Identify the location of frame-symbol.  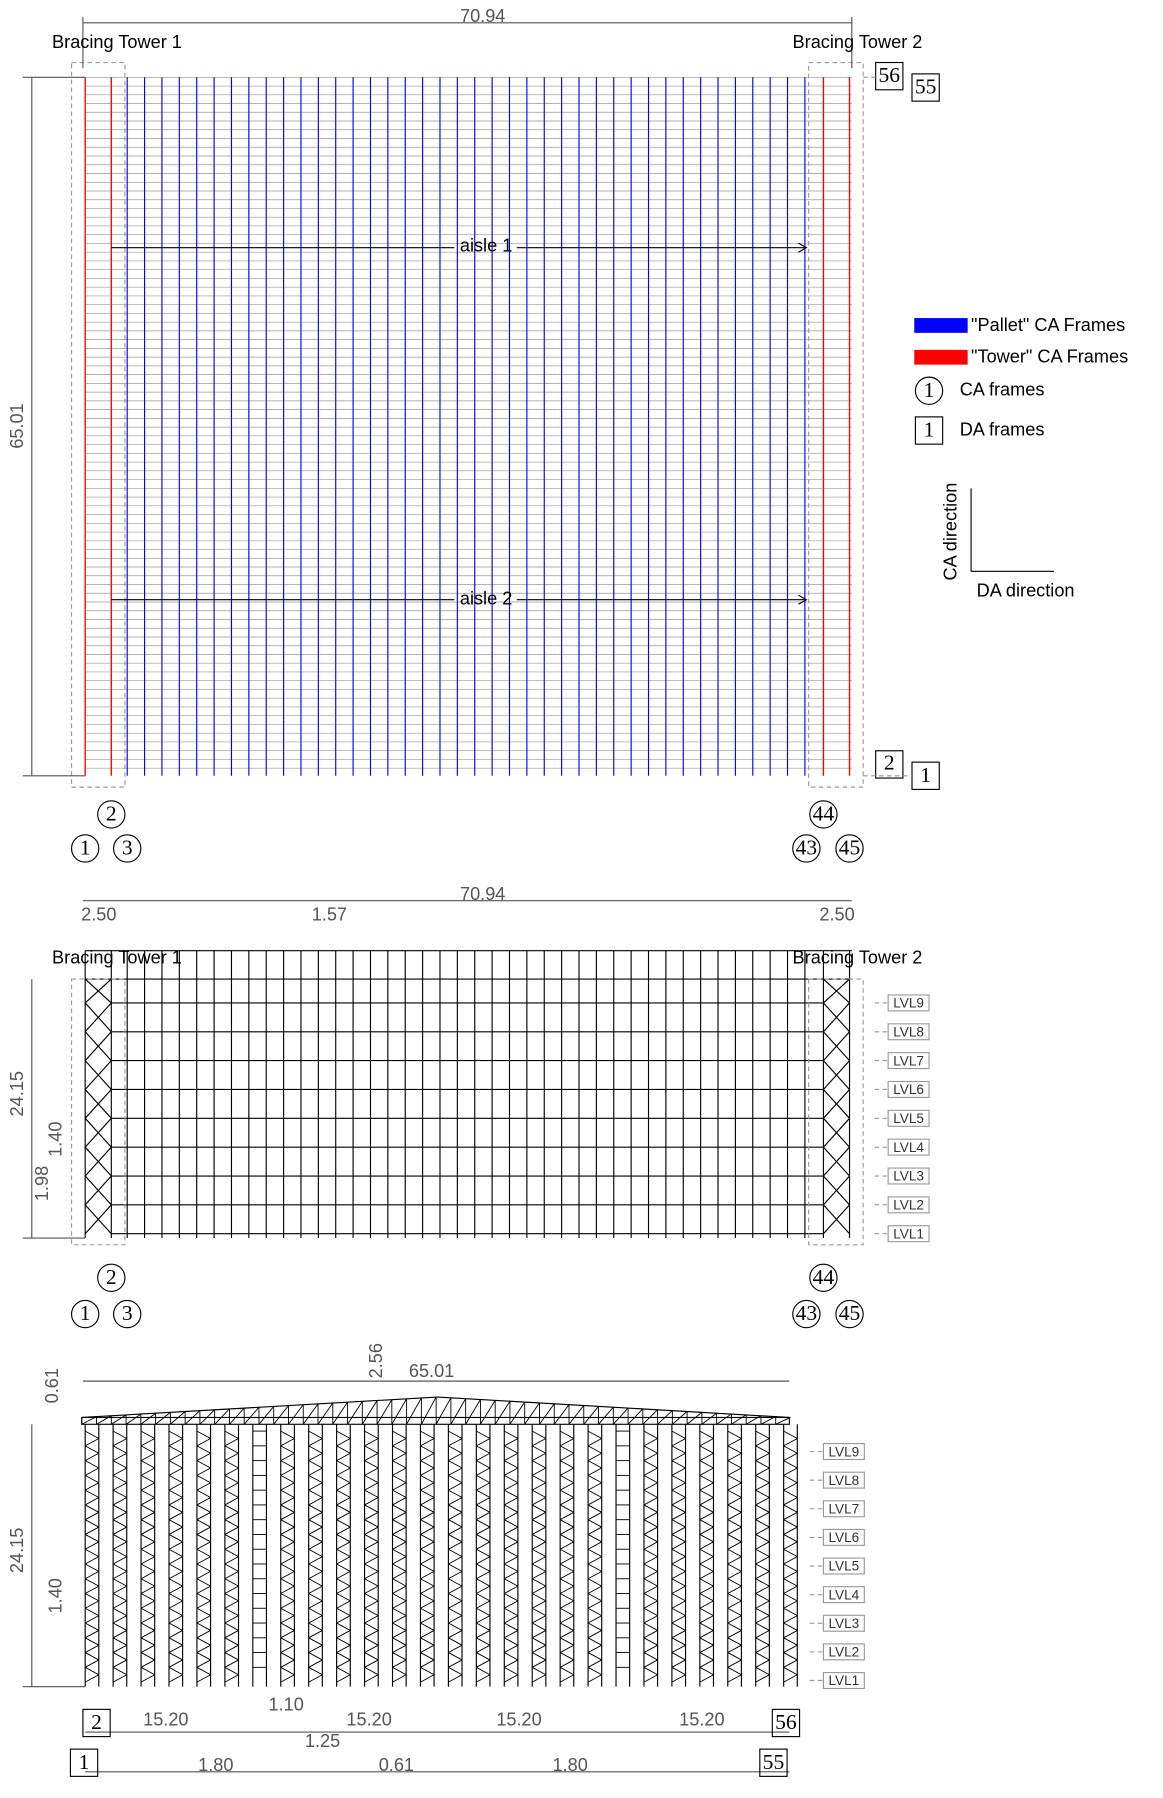
(85, 848).